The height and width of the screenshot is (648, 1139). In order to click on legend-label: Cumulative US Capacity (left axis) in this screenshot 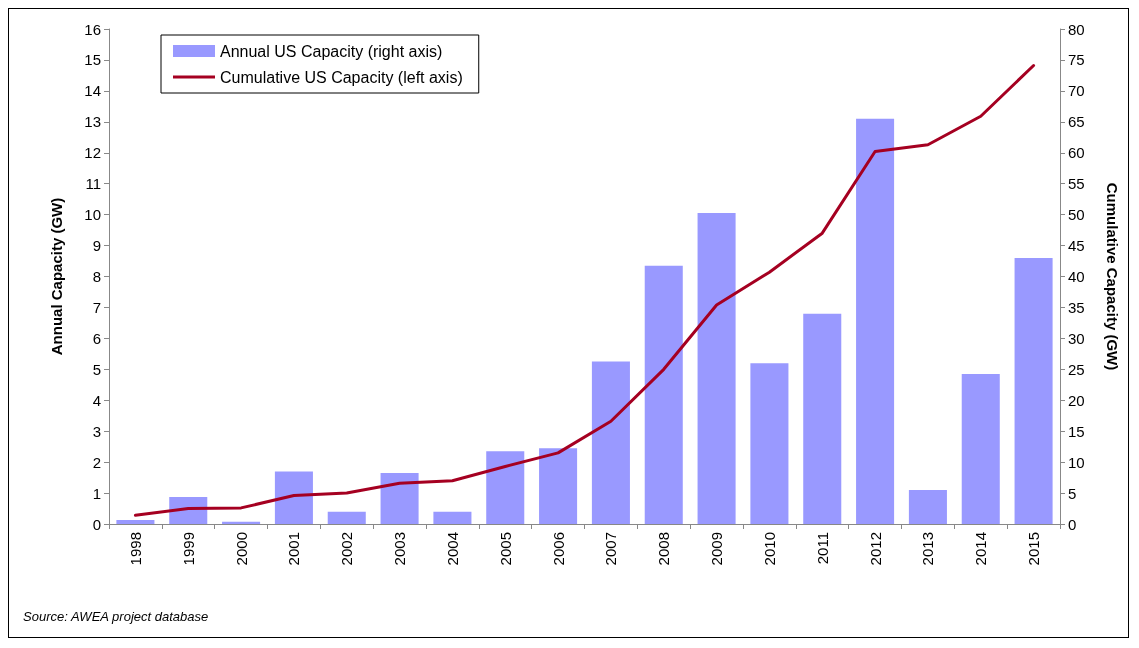, I will do `click(341, 77)`.